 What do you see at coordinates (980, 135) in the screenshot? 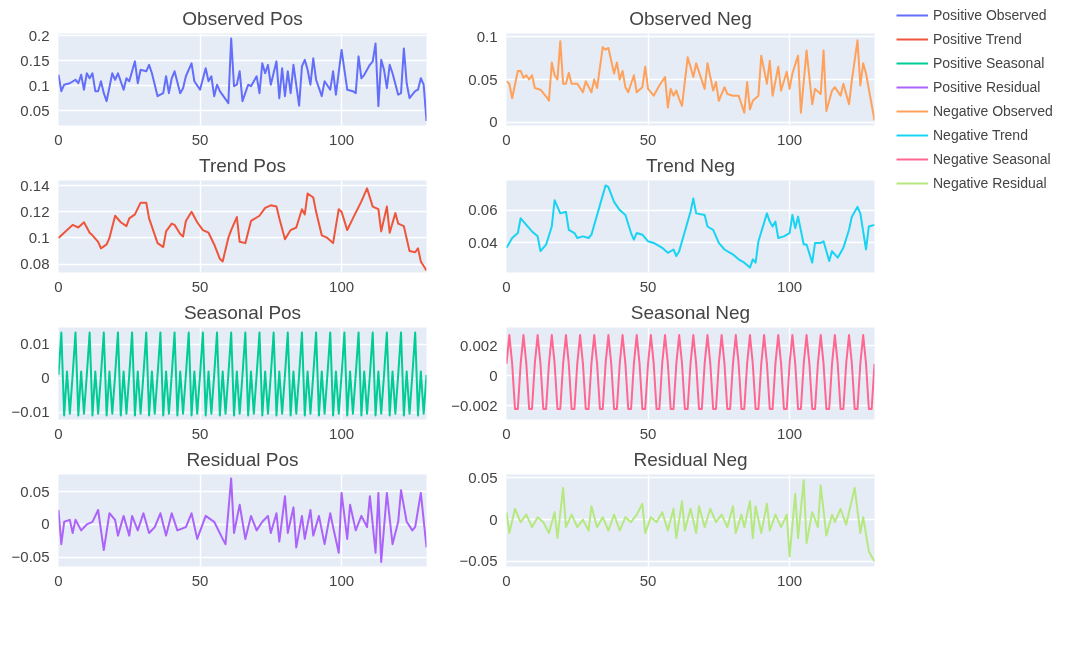
I see `legend-label: Negative Trend` at bounding box center [980, 135].